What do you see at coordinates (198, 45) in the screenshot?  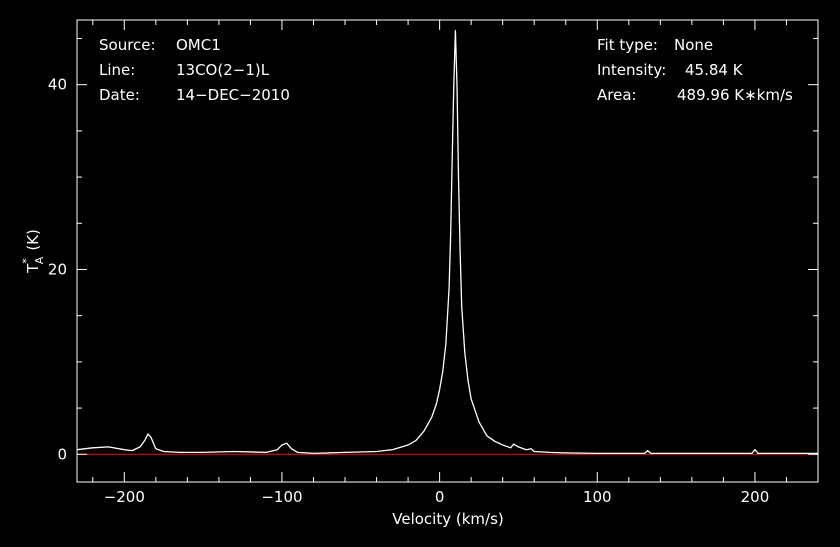 I see `source-value: OMC1` at bounding box center [198, 45].